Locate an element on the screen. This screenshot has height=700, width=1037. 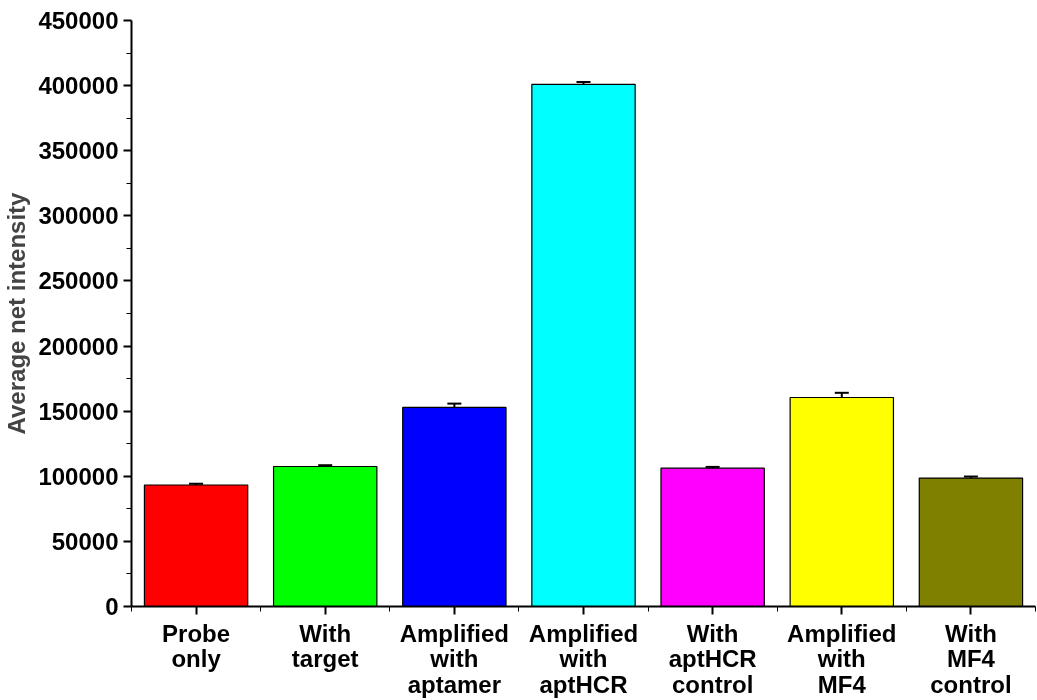
y-tick-label: 450000 is located at coordinates (78, 20).